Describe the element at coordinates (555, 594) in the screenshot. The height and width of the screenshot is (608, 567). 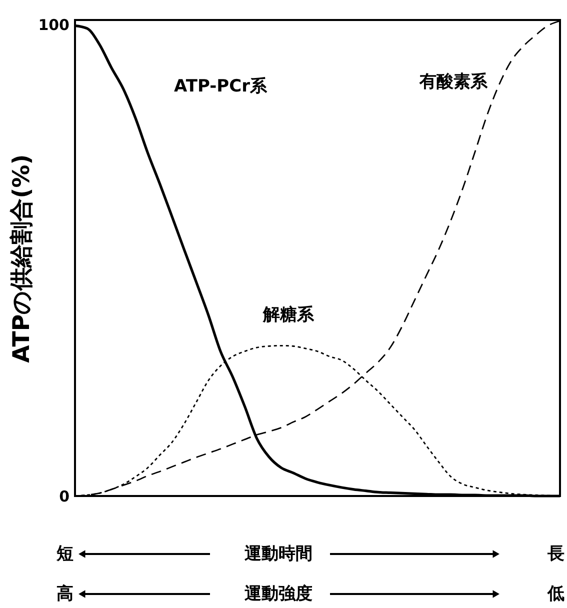
I see `text: 低` at that location.